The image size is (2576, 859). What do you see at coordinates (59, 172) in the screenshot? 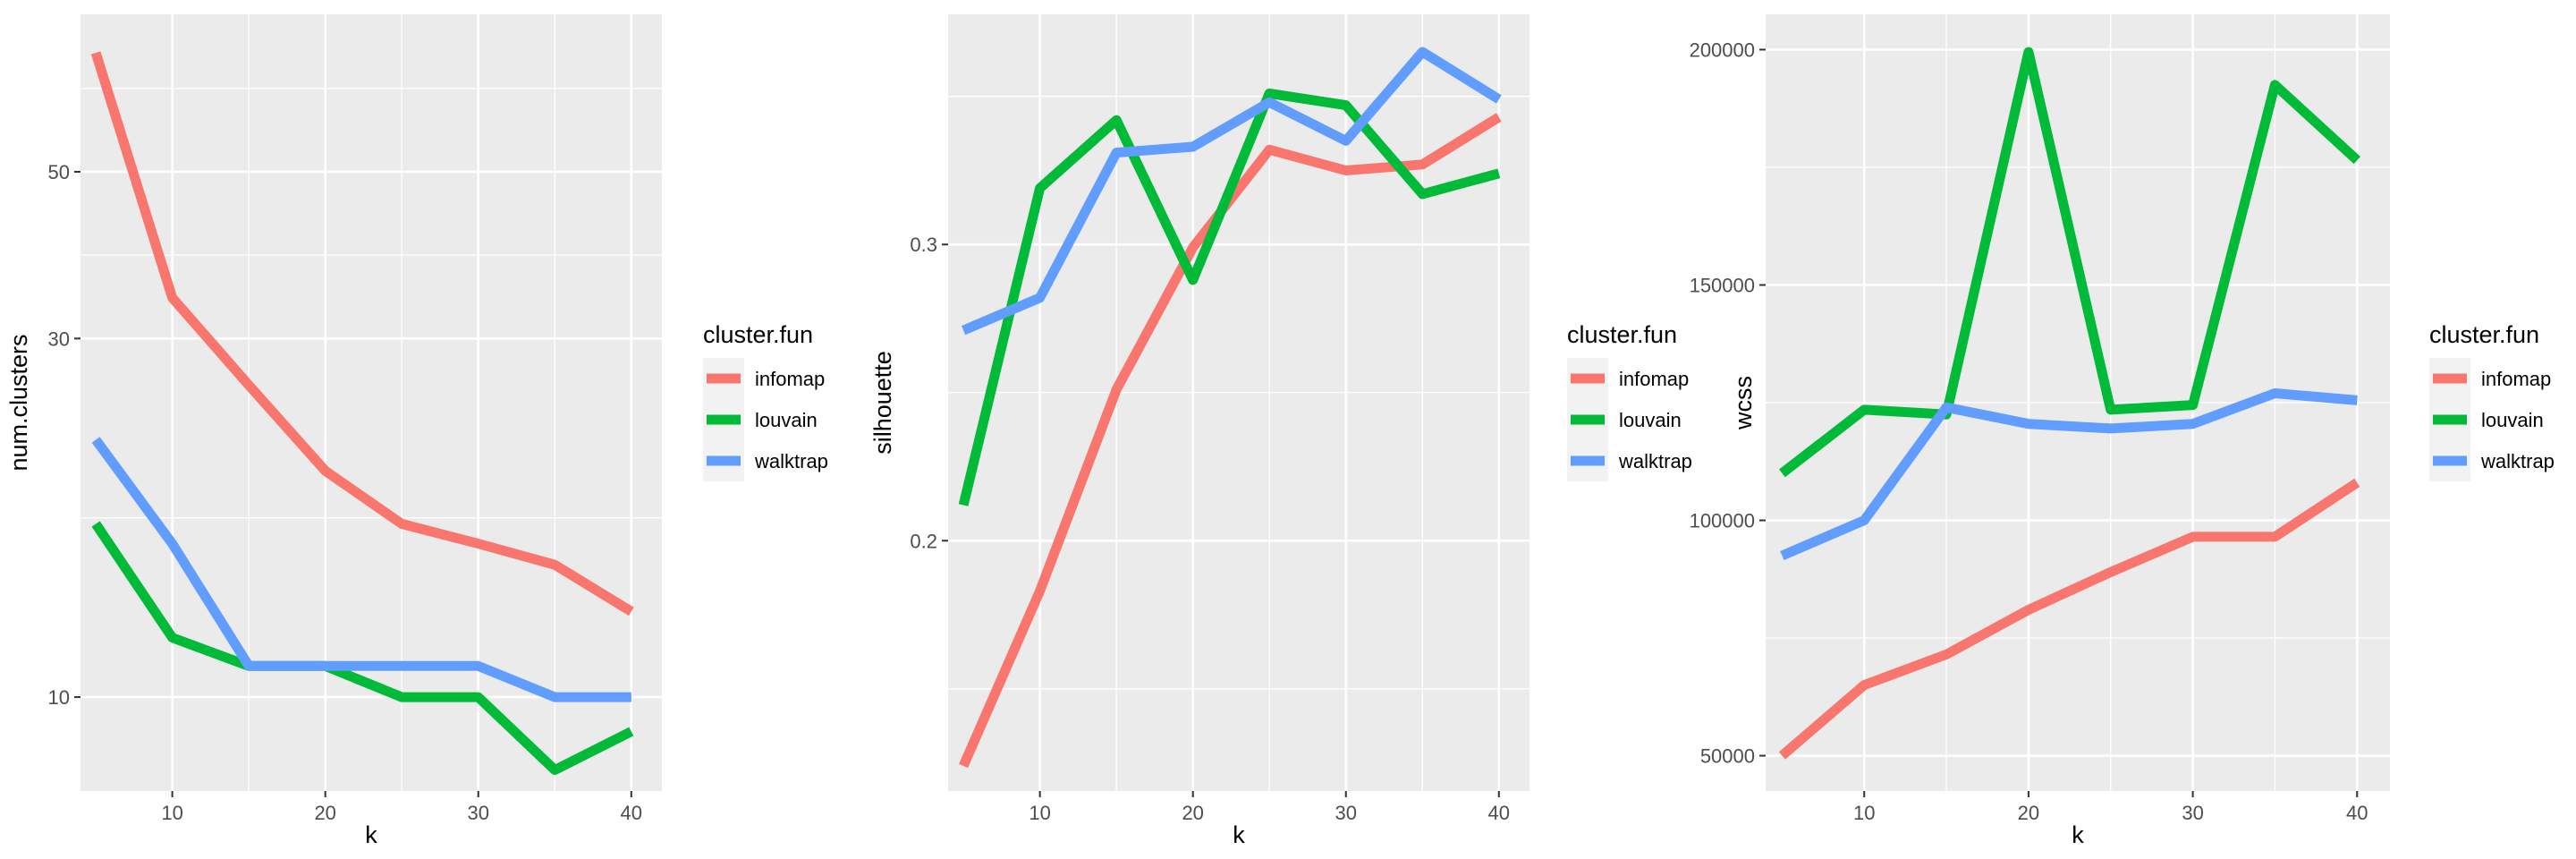
I see `y-tick-label: 50` at bounding box center [59, 172].